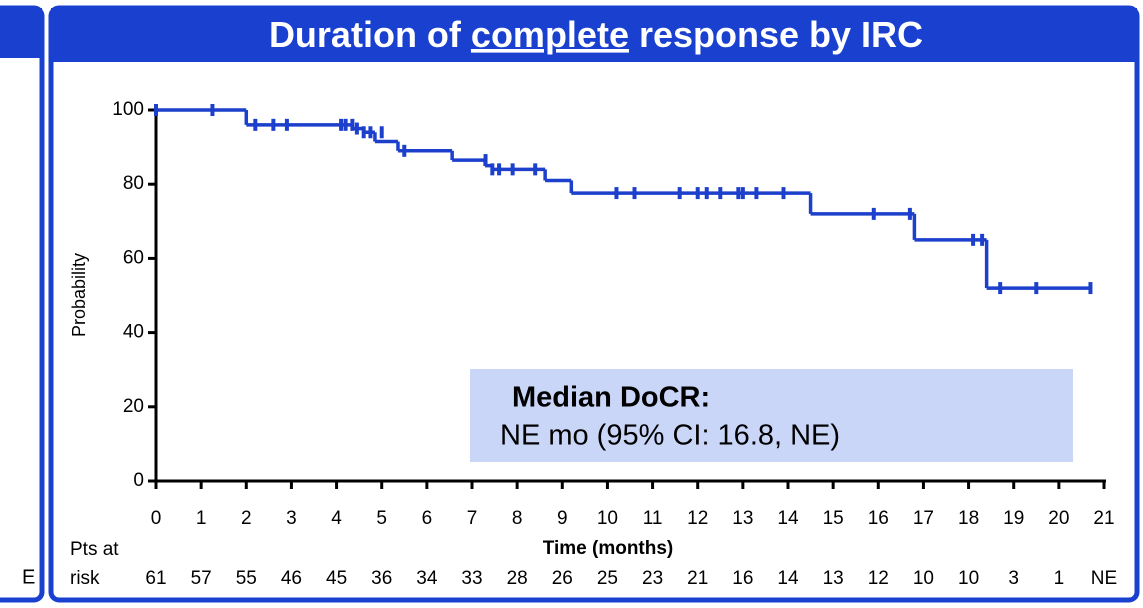  Describe the element at coordinates (742, 518) in the screenshot. I see `x-tick-label: 13` at that location.